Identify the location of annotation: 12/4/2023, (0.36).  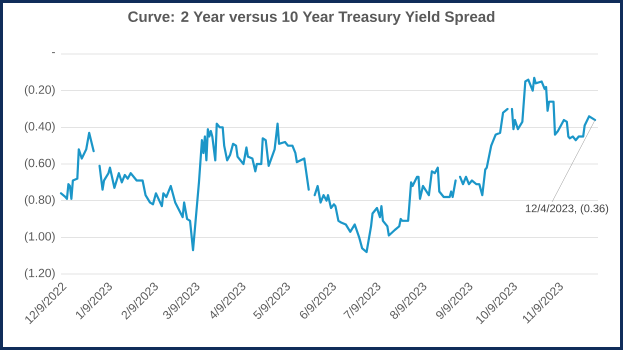
(567, 209).